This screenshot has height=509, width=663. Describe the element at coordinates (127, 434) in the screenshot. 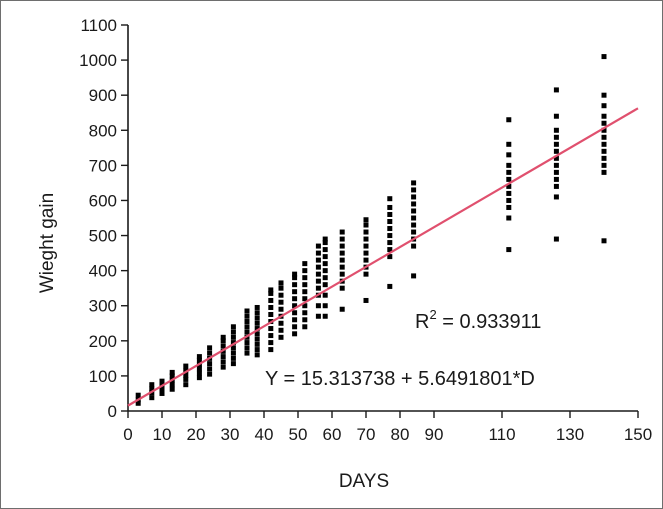

I see `x-tick-label: 0` at that location.